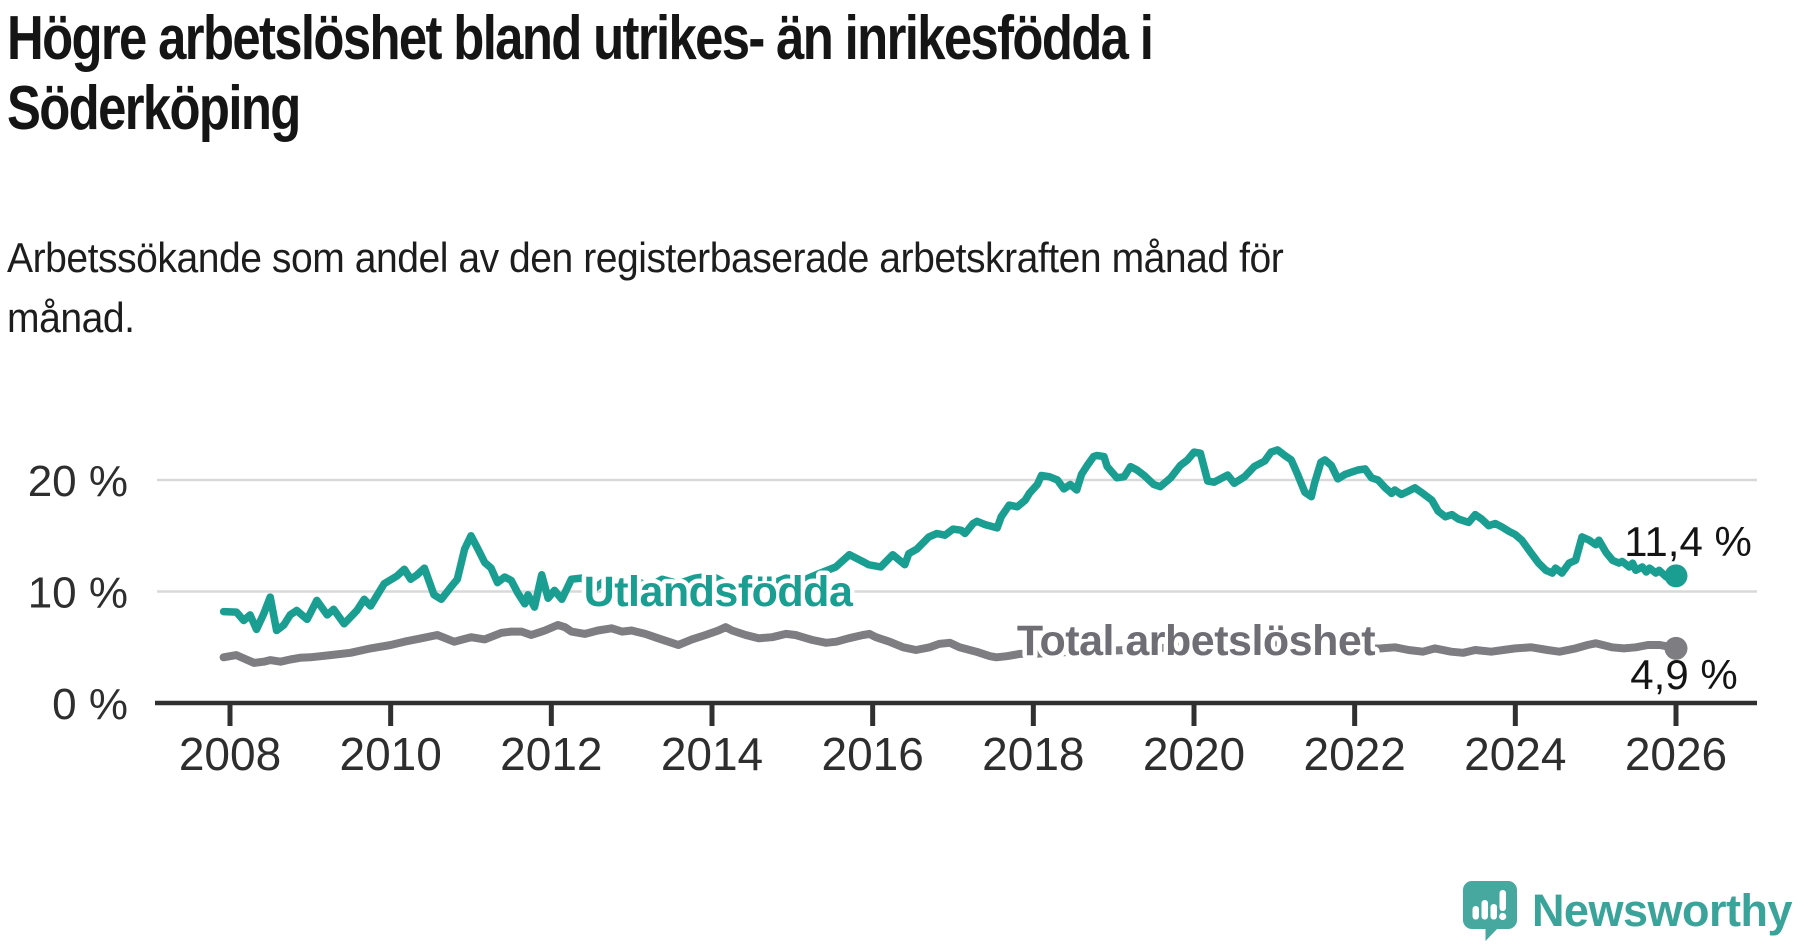  What do you see at coordinates (1676, 576) in the screenshot?
I see `series-end-dot-utlandsf-dda` at bounding box center [1676, 576].